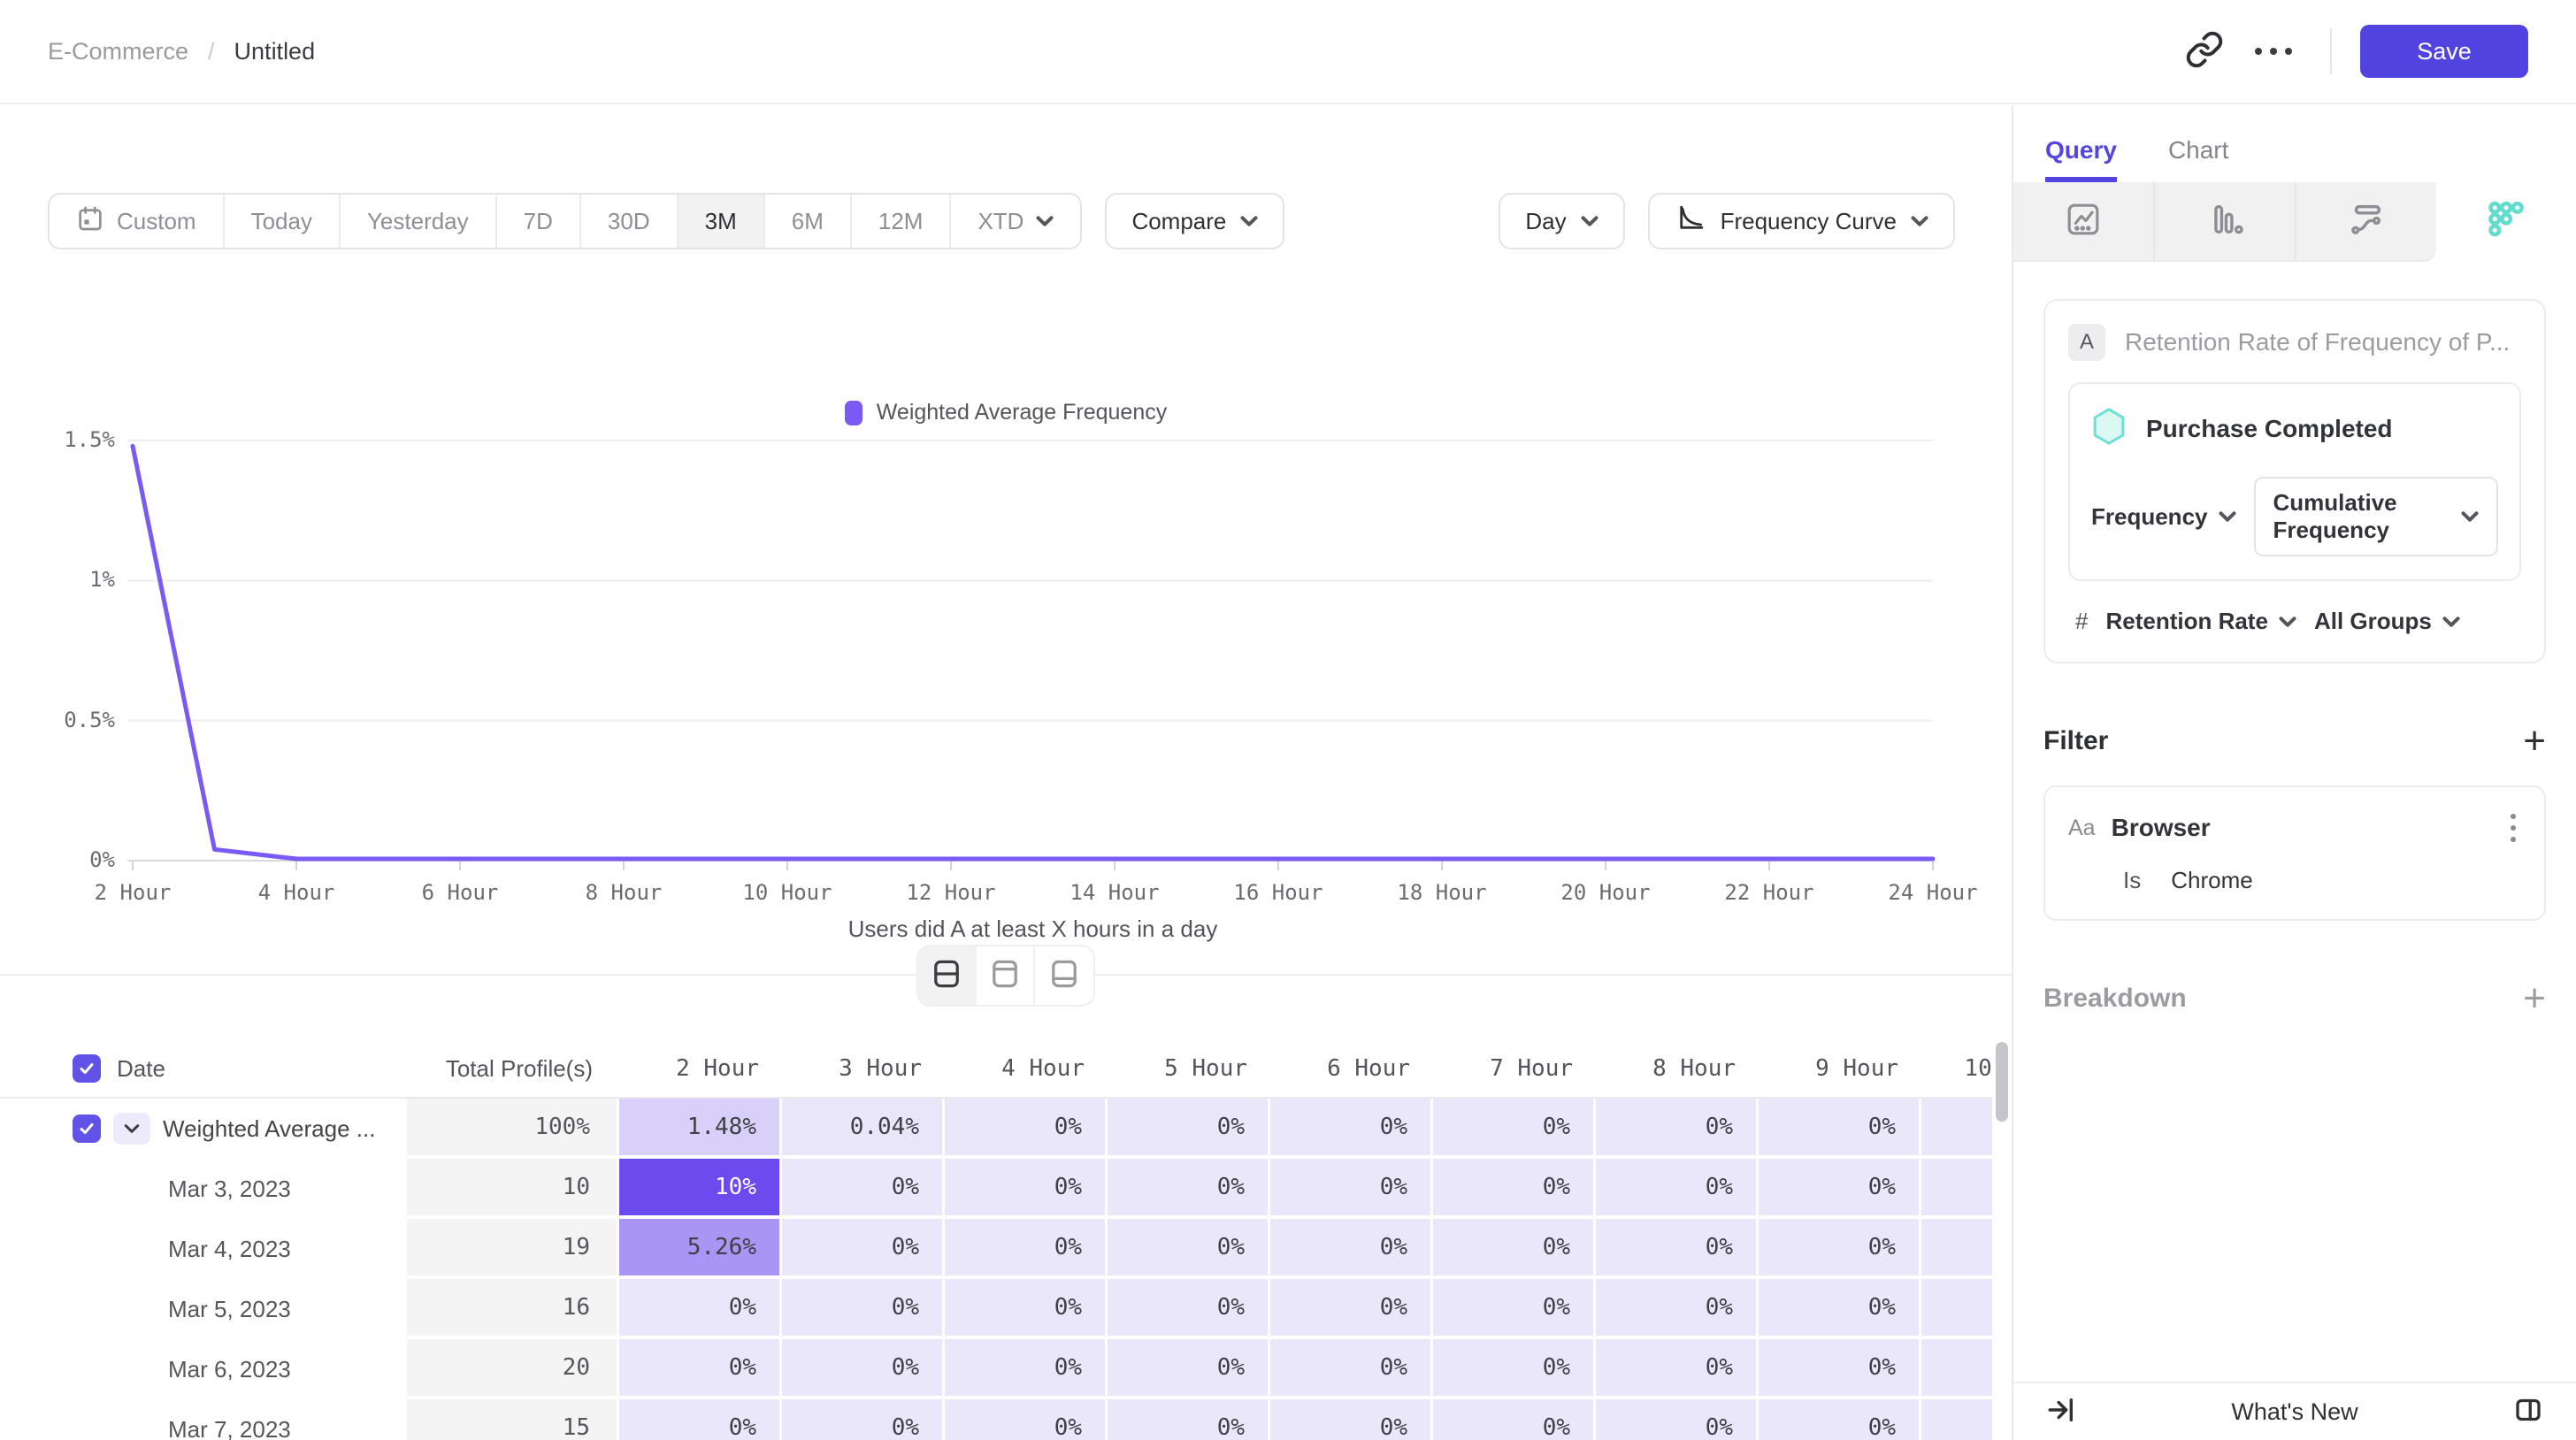 Image resolution: width=2576 pixels, height=1440 pixels. Describe the element at coordinates (700, 1189) in the screenshot. I see `retention-cell: 10%` at that location.